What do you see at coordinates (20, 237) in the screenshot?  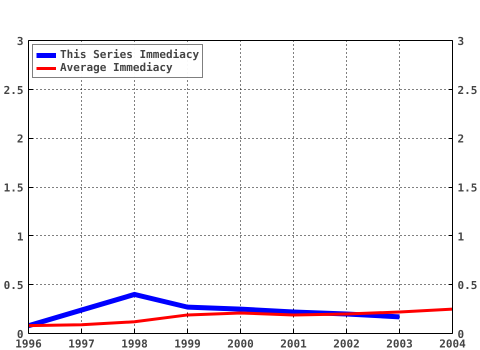 I see `y-tick-label: 1` at bounding box center [20, 237].